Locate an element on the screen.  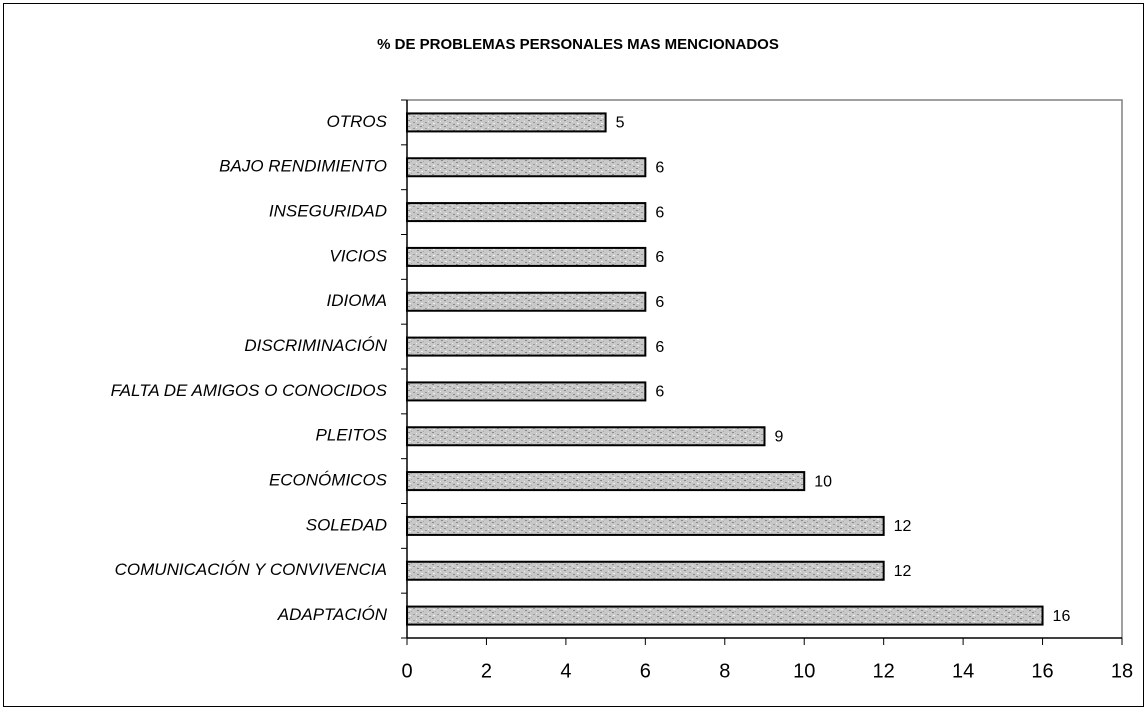
y-tick-label: PLEITOS is located at coordinates (352, 435).